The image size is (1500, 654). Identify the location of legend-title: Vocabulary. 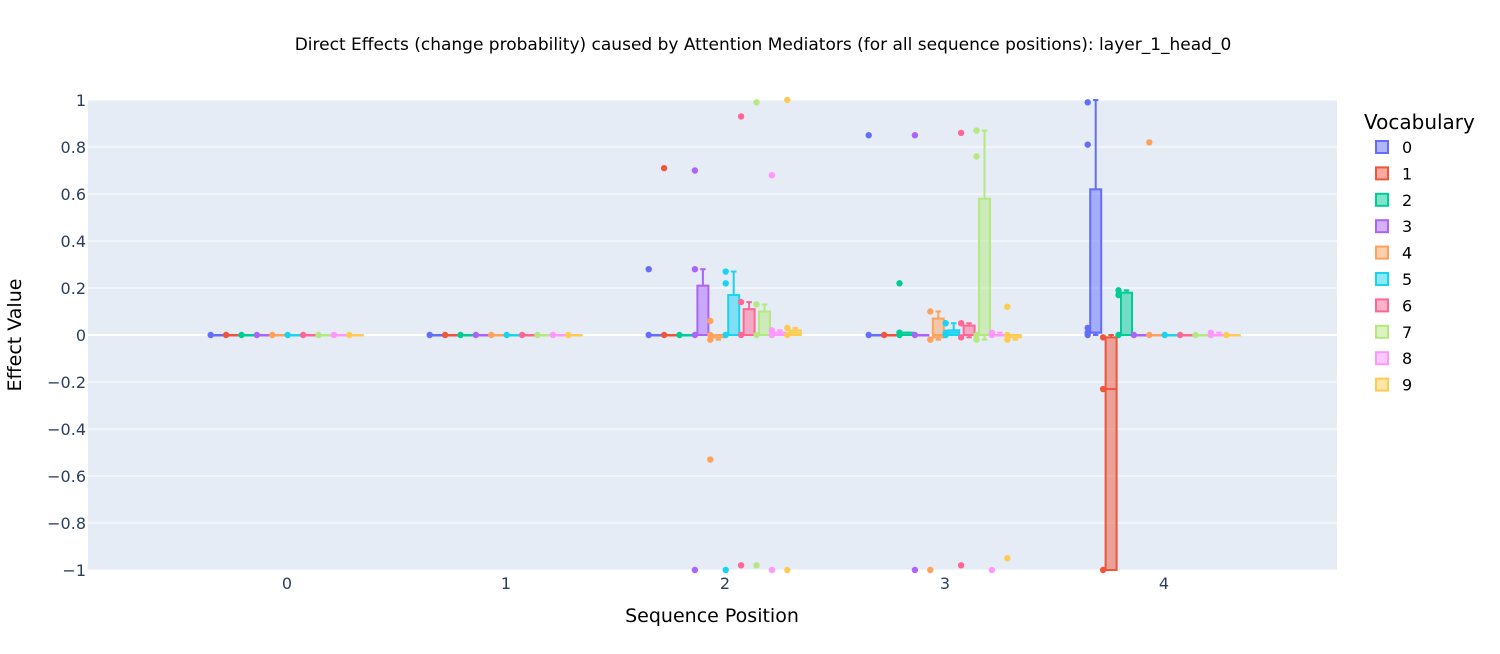
(1419, 122).